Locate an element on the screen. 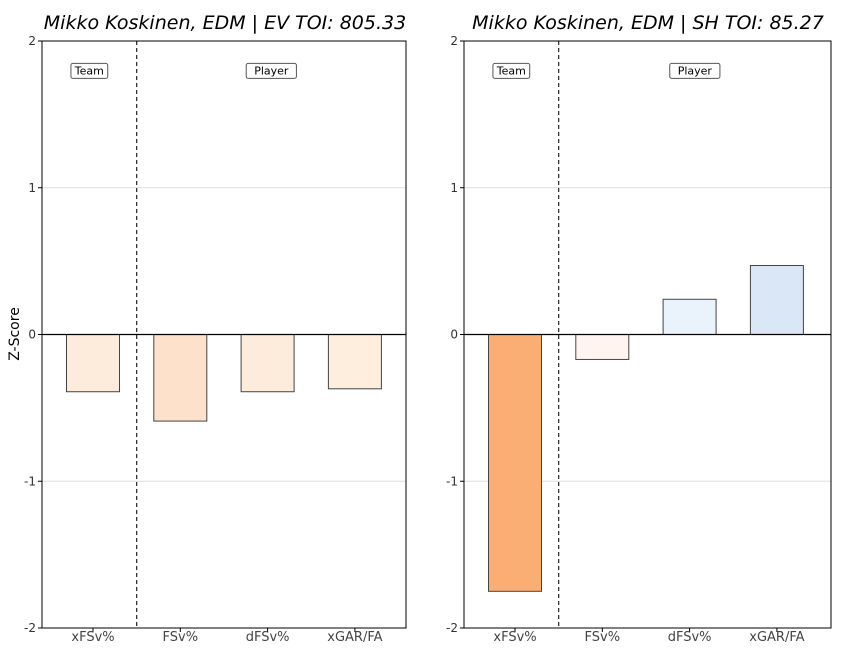  chart-title: Mikko Koskinen, EDM | EV TOI: 805.33 is located at coordinates (225, 23).